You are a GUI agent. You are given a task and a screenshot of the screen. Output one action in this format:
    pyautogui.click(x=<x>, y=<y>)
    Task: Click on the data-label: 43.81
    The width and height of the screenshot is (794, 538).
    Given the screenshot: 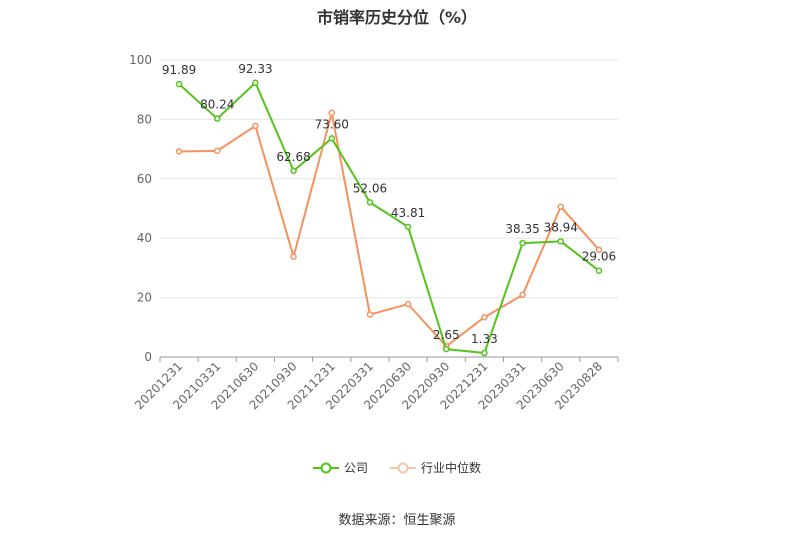 What is the action you would take?
    pyautogui.click(x=408, y=213)
    